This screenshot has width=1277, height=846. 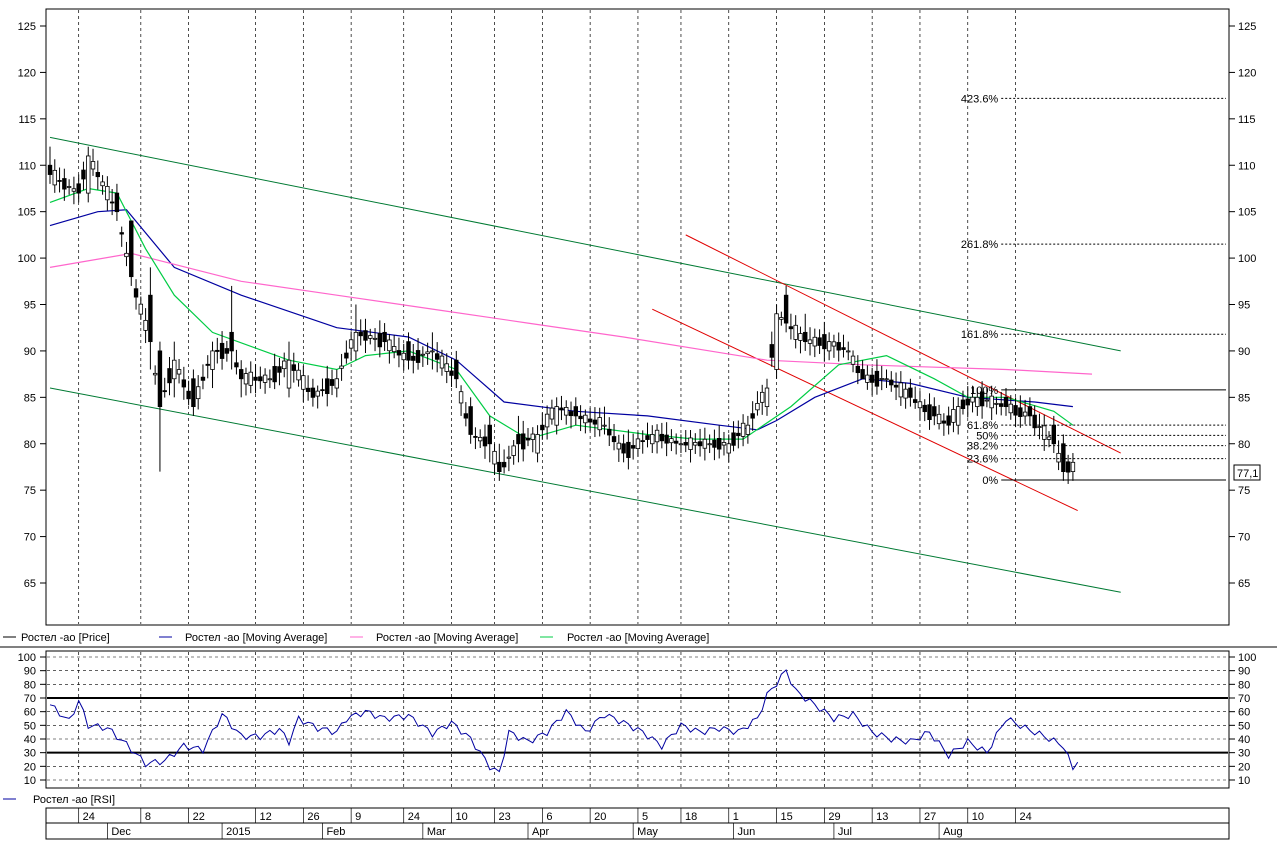 I want to click on xaxis-day-label-11: 5, so click(x=645, y=817).